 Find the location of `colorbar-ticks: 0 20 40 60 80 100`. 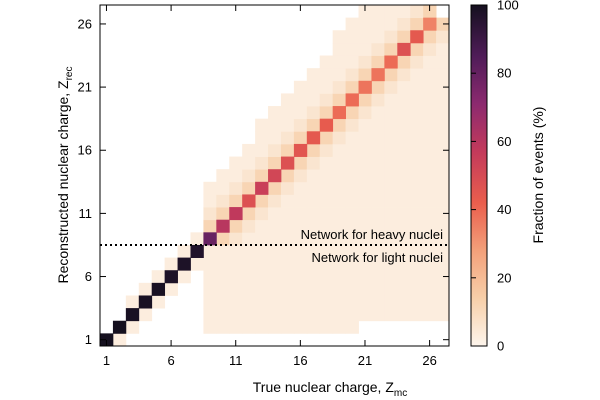

colorbar-ticks: 0 20 40 60 80 100 is located at coordinates (495, 177).